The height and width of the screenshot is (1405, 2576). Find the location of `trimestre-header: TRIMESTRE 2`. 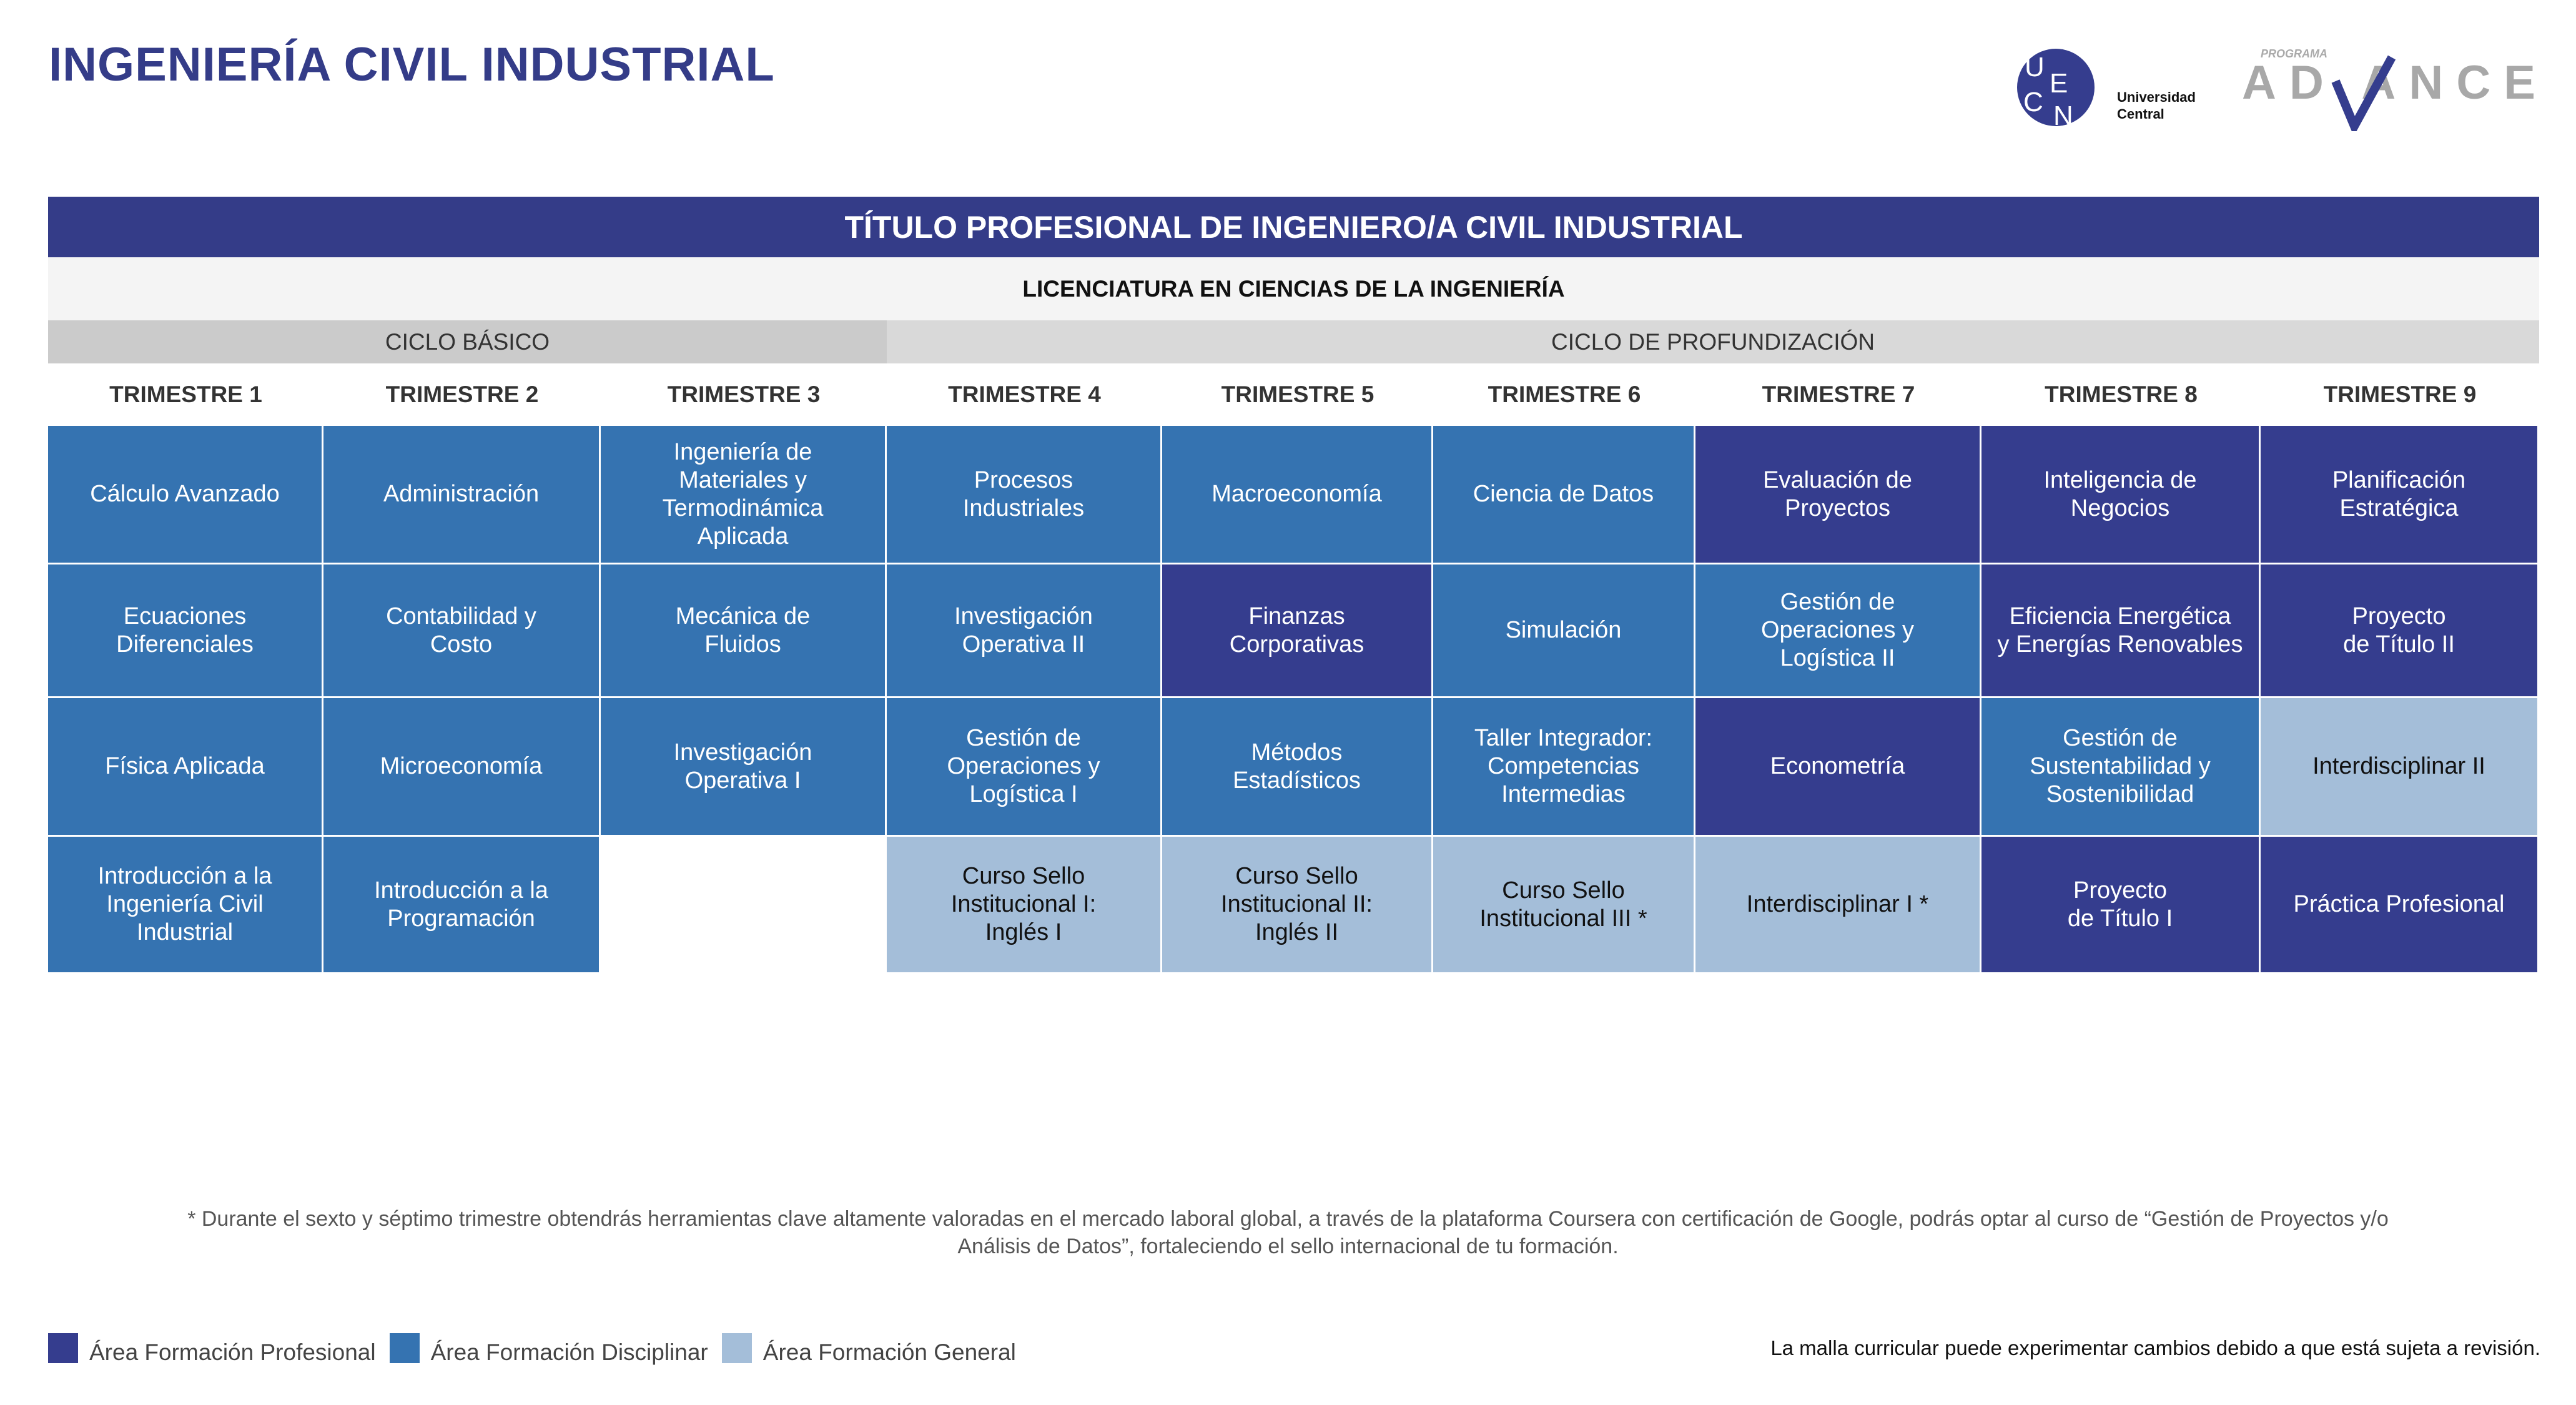

trimestre-header: TRIMESTRE 2 is located at coordinates (462, 394).